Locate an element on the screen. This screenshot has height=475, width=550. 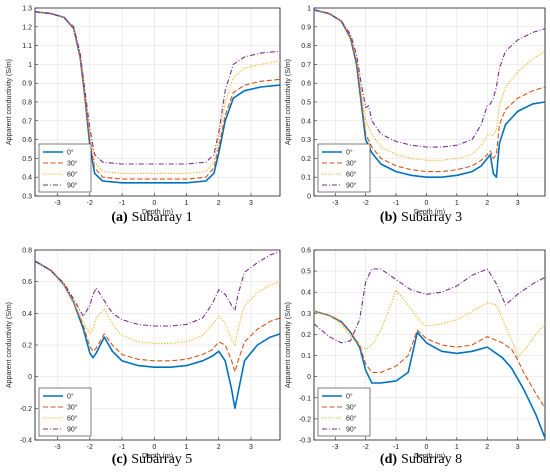
y-tick-label: 1.3 is located at coordinates (27, 9).